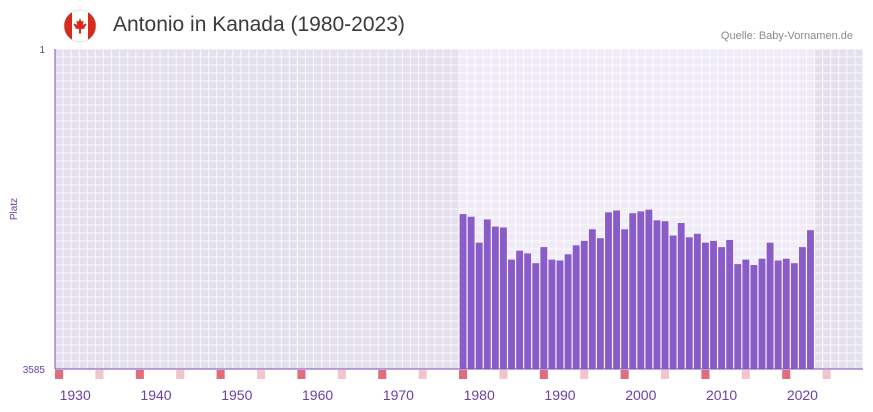 This screenshot has width=873, height=412. Describe the element at coordinates (155, 395) in the screenshot. I see `x-tick-label: 1940` at that location.